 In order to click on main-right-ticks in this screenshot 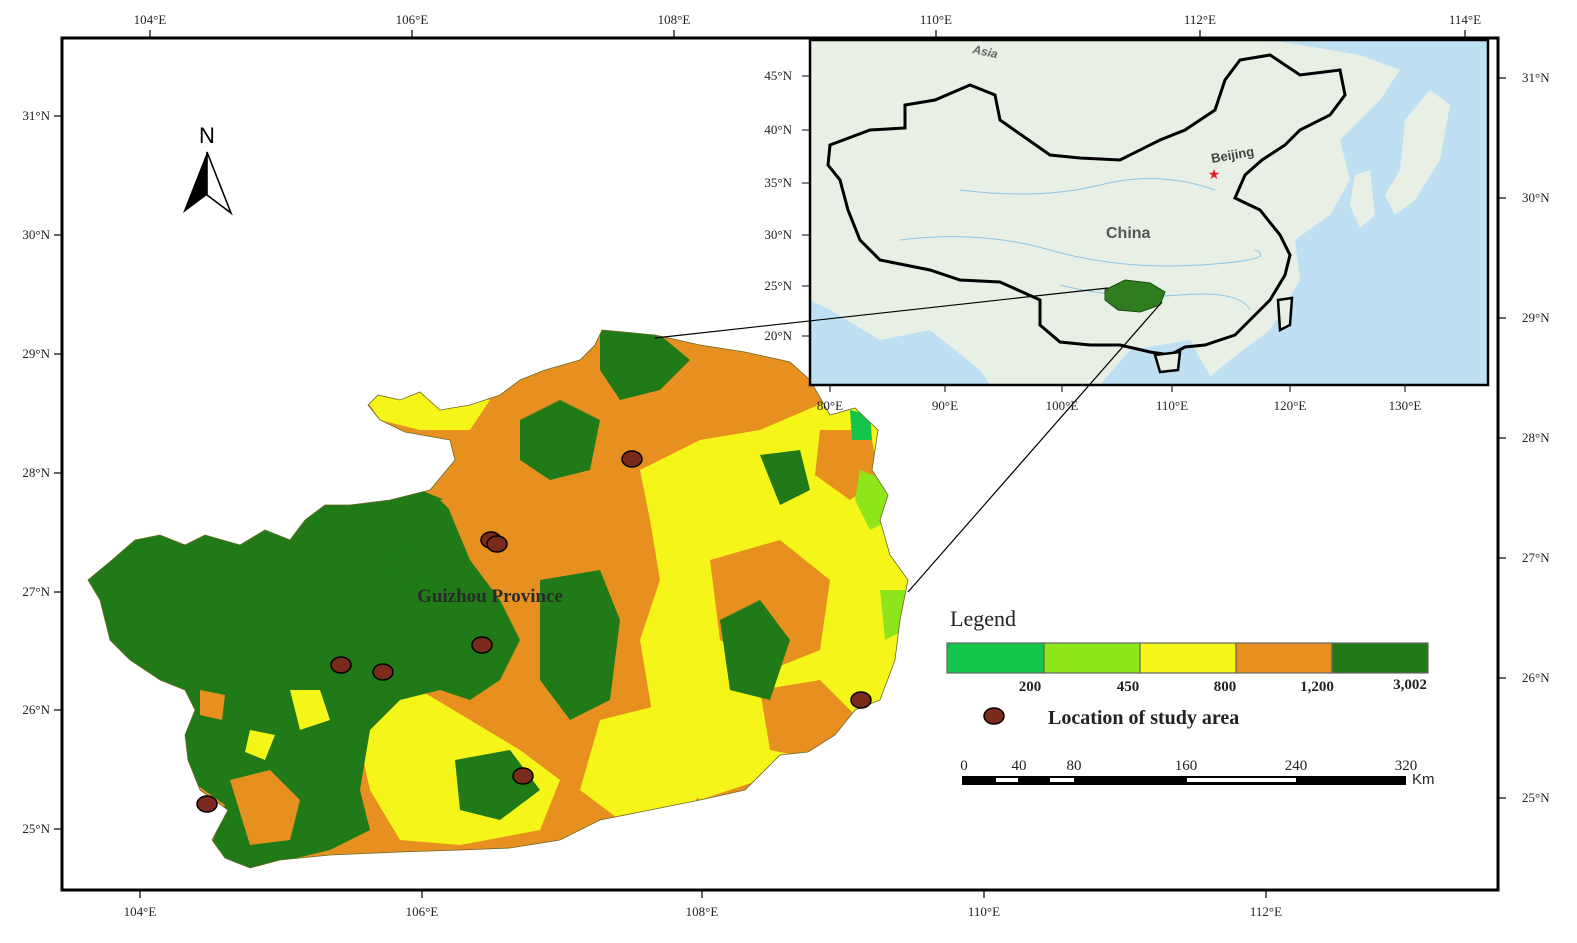, I will do `click(1502, 438)`.